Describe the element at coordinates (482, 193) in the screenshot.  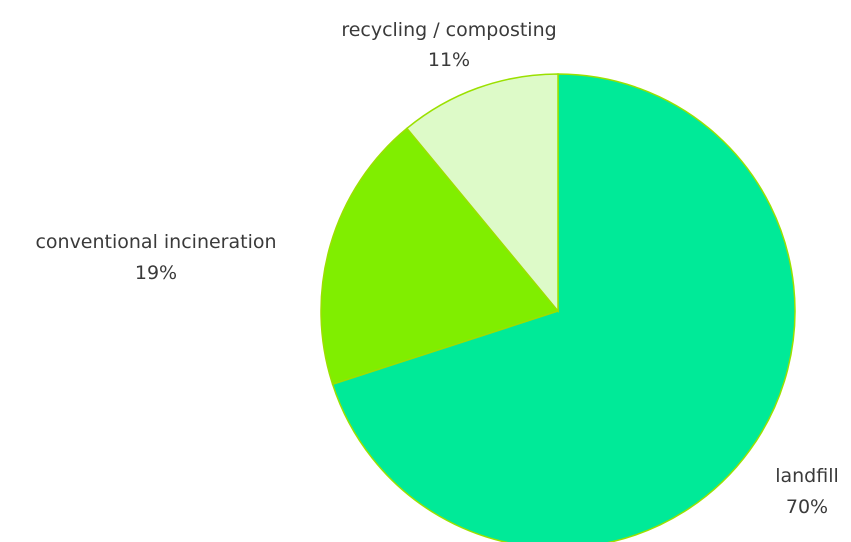
I see `pie-slice-recycling-composting` at that location.